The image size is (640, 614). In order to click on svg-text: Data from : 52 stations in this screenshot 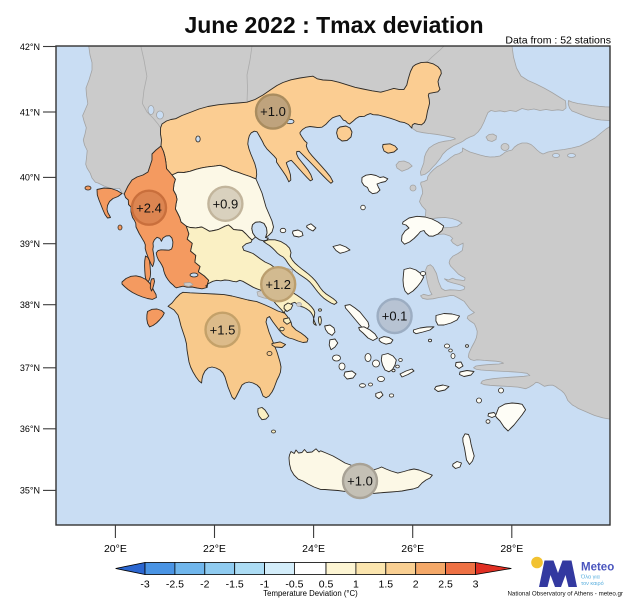, I will do `click(558, 41)`.